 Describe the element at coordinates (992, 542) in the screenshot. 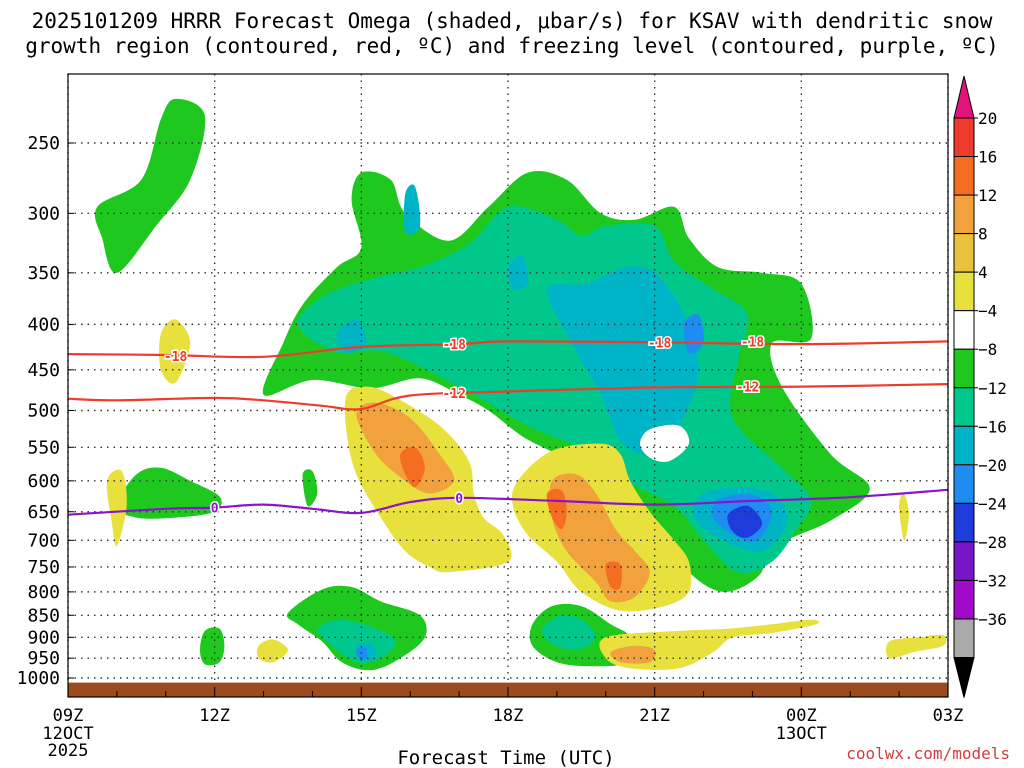

I see `colorbar-label-11: −28` at that location.